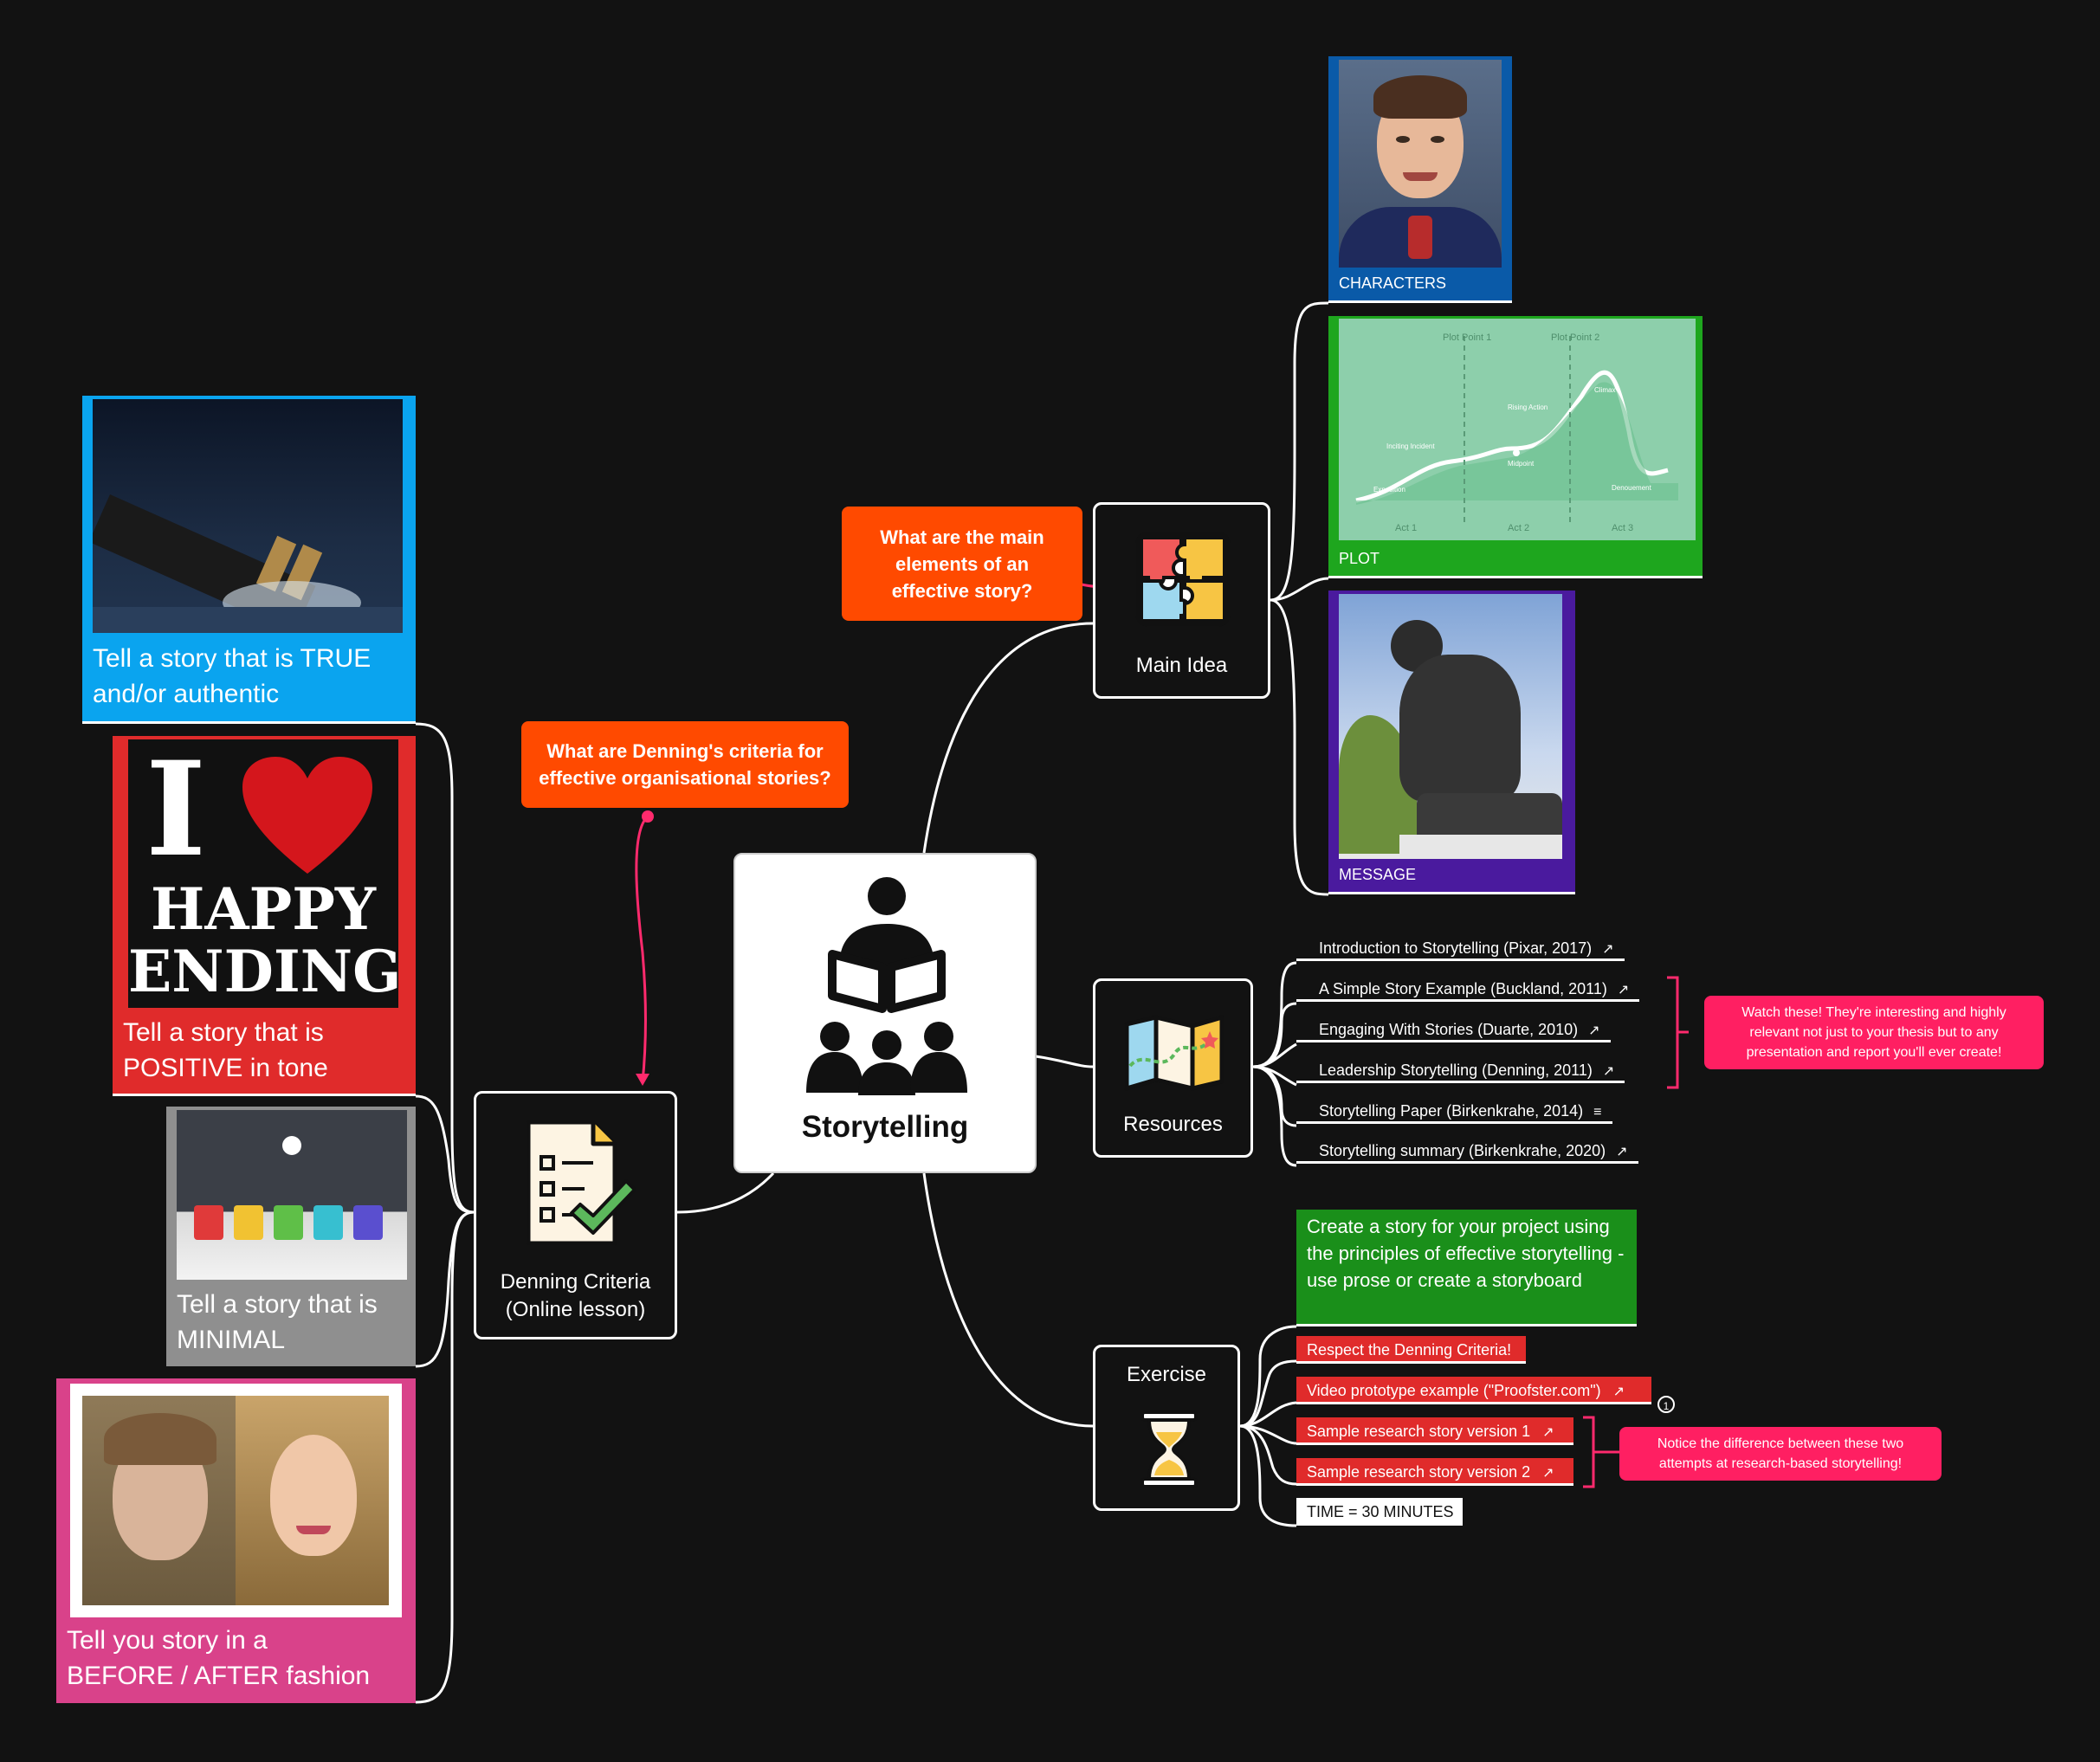 The image size is (2100, 1762). I want to click on hourglass-icon, so click(1169, 1449).